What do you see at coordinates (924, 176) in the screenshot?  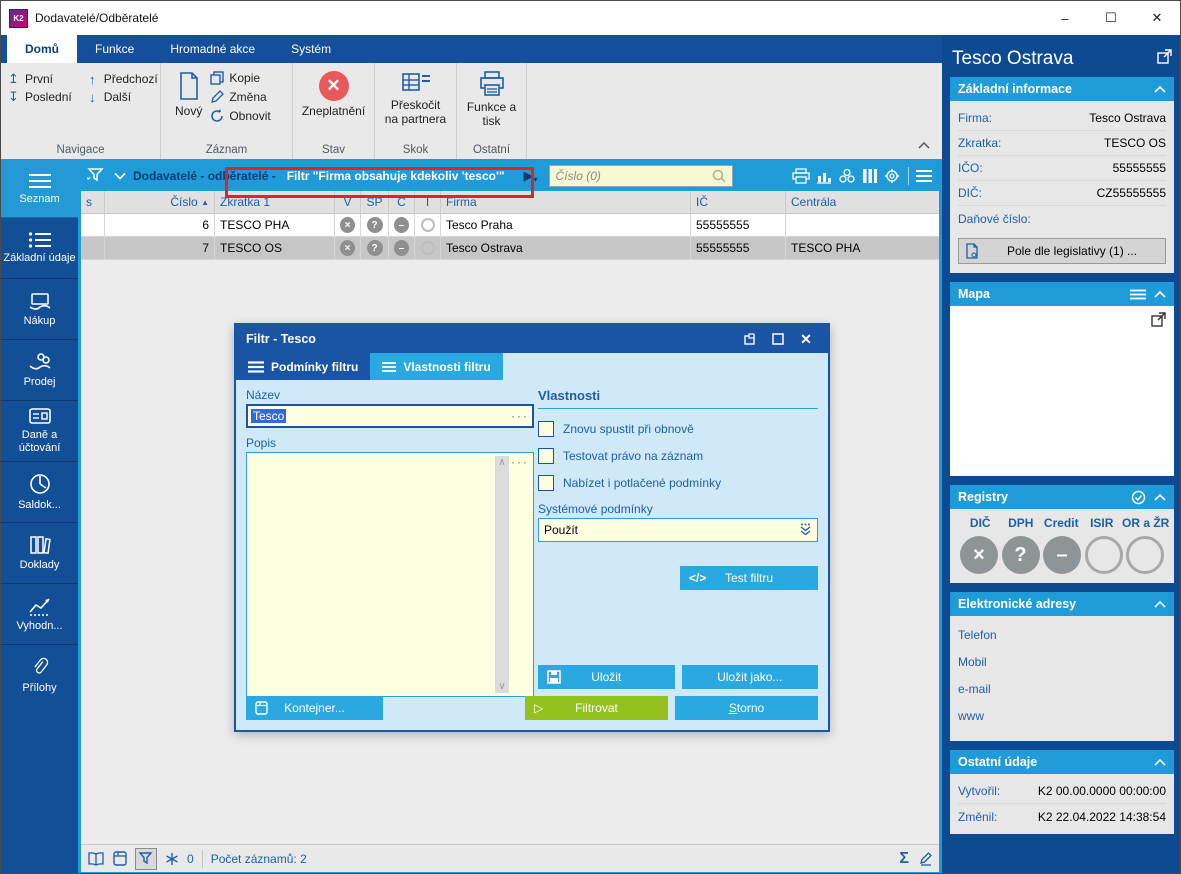 I see `menu-hamburger-icon` at bounding box center [924, 176].